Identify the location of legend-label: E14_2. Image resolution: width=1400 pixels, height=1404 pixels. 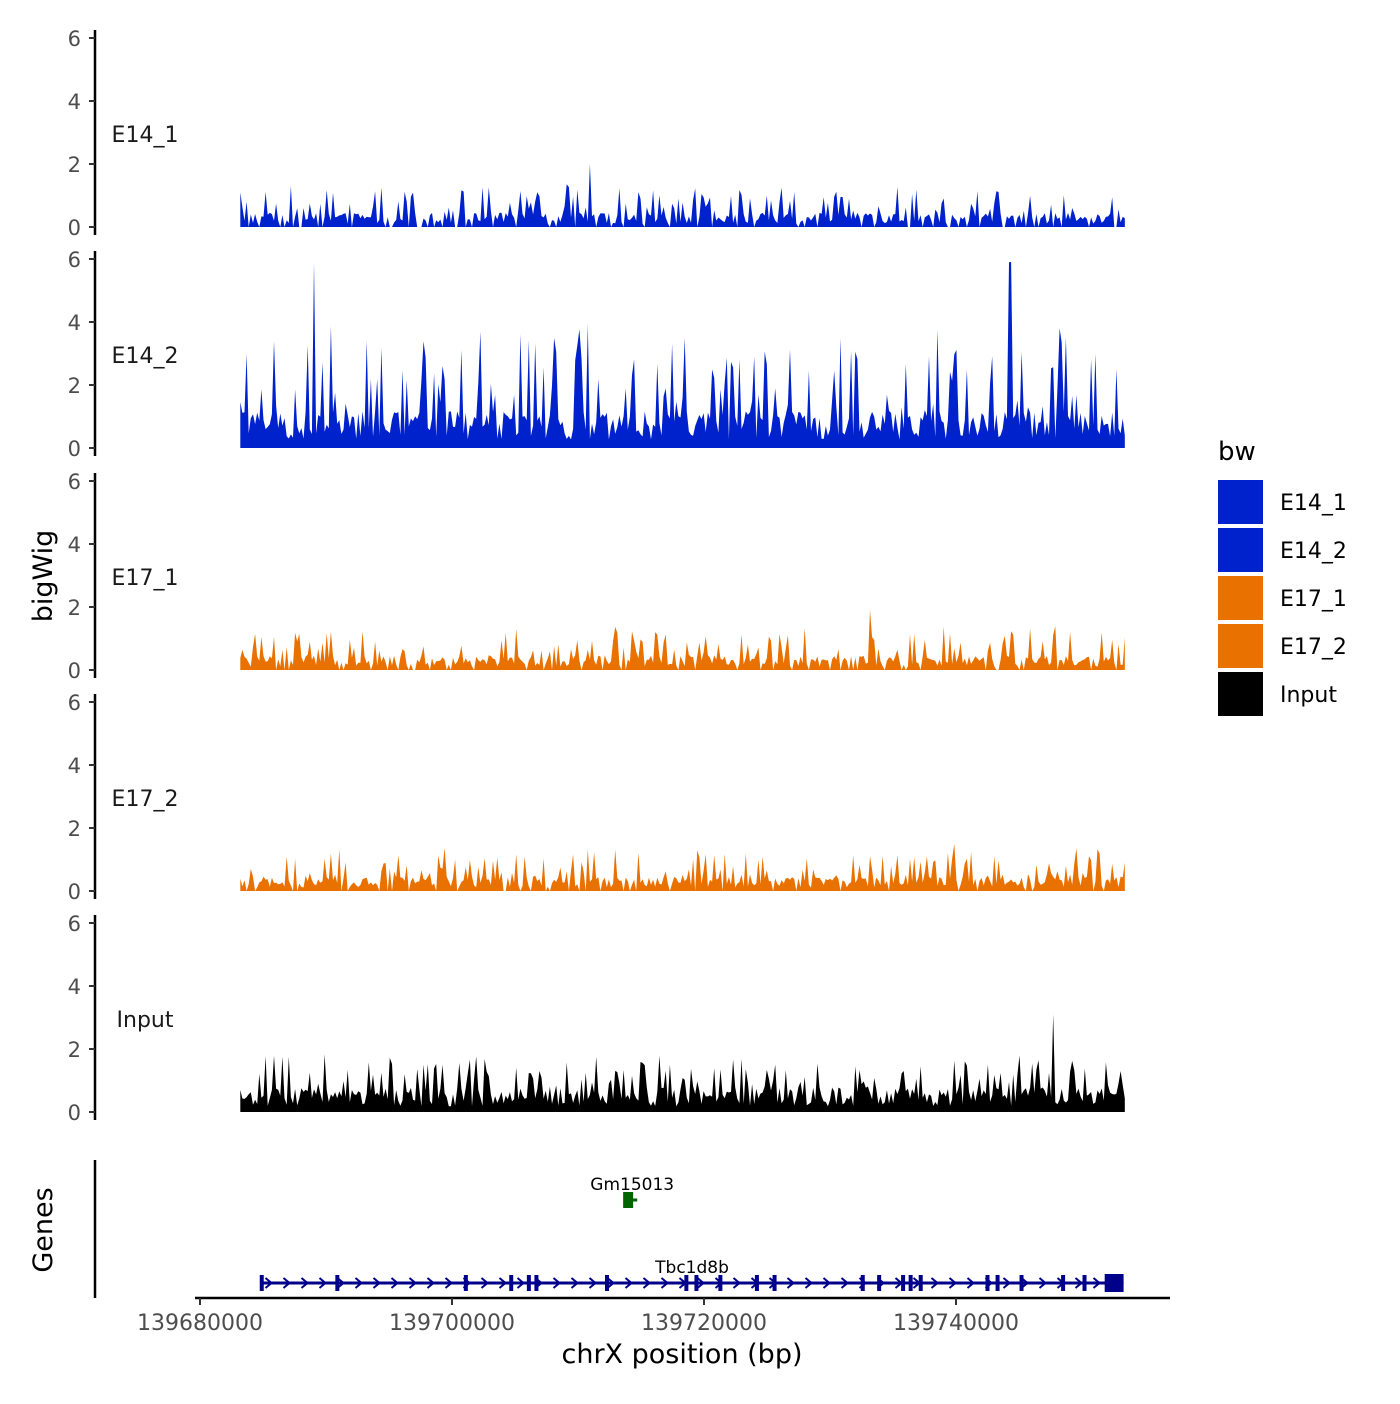
(1313, 551).